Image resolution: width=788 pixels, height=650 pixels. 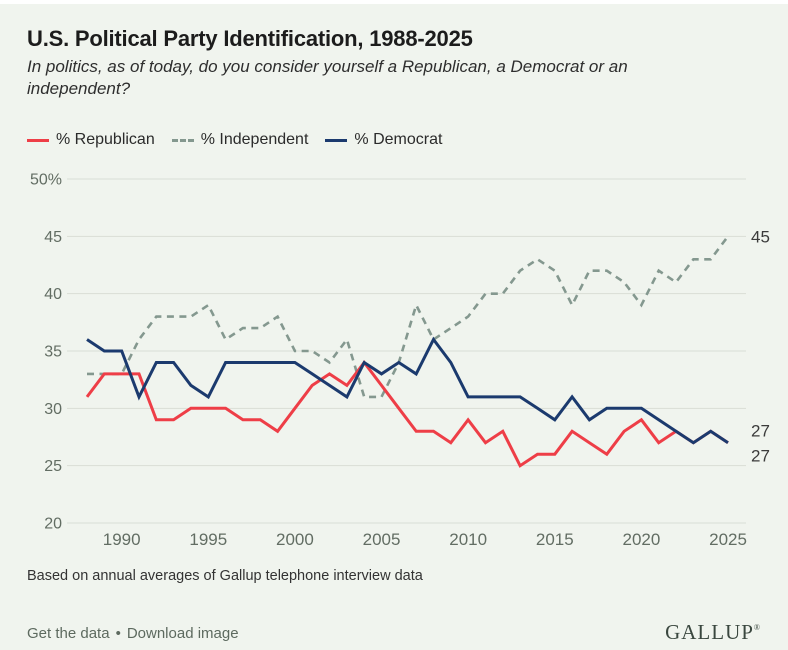 What do you see at coordinates (468, 539) in the screenshot?
I see `x-axis-label-2010: 2010` at bounding box center [468, 539].